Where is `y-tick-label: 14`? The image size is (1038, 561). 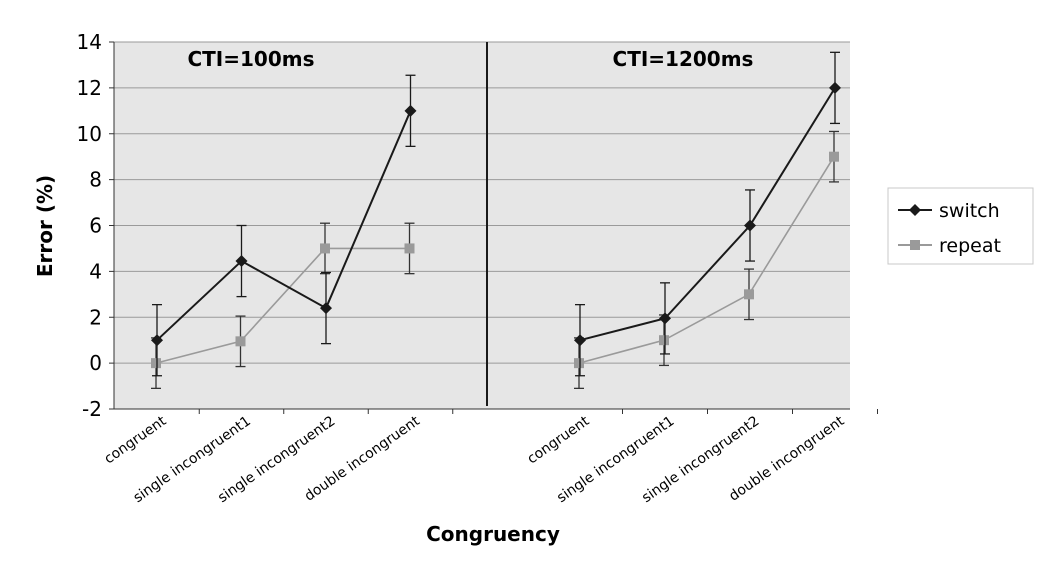 y-tick-label: 14 is located at coordinates (89, 42).